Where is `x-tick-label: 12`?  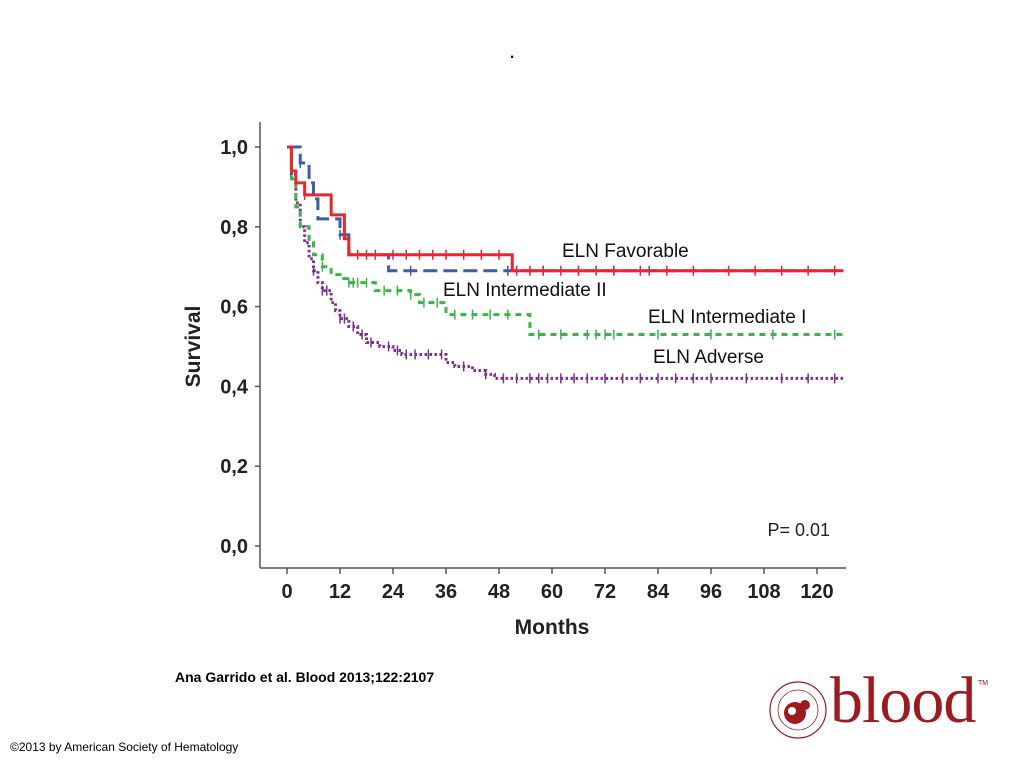
x-tick-label: 12 is located at coordinates (340, 592).